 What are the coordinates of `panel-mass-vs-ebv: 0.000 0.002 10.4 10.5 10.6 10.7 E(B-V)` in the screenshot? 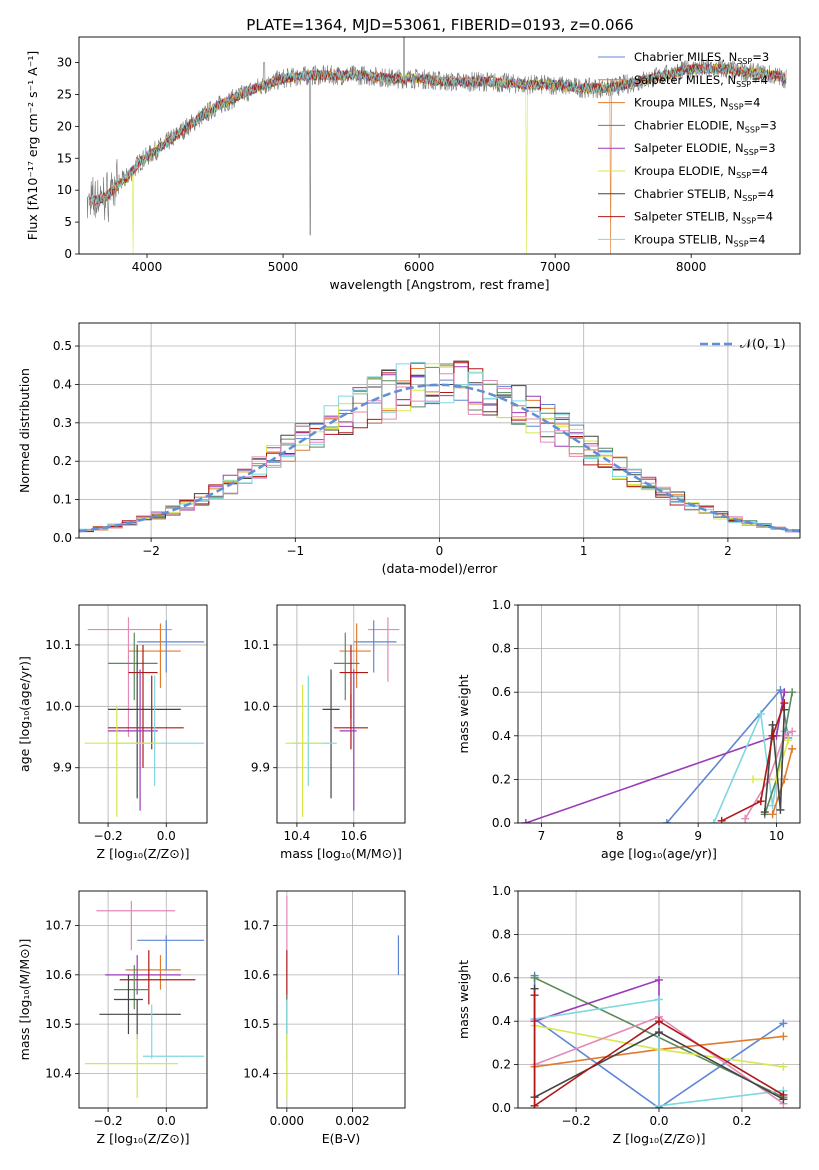 It's located at (324, 1018).